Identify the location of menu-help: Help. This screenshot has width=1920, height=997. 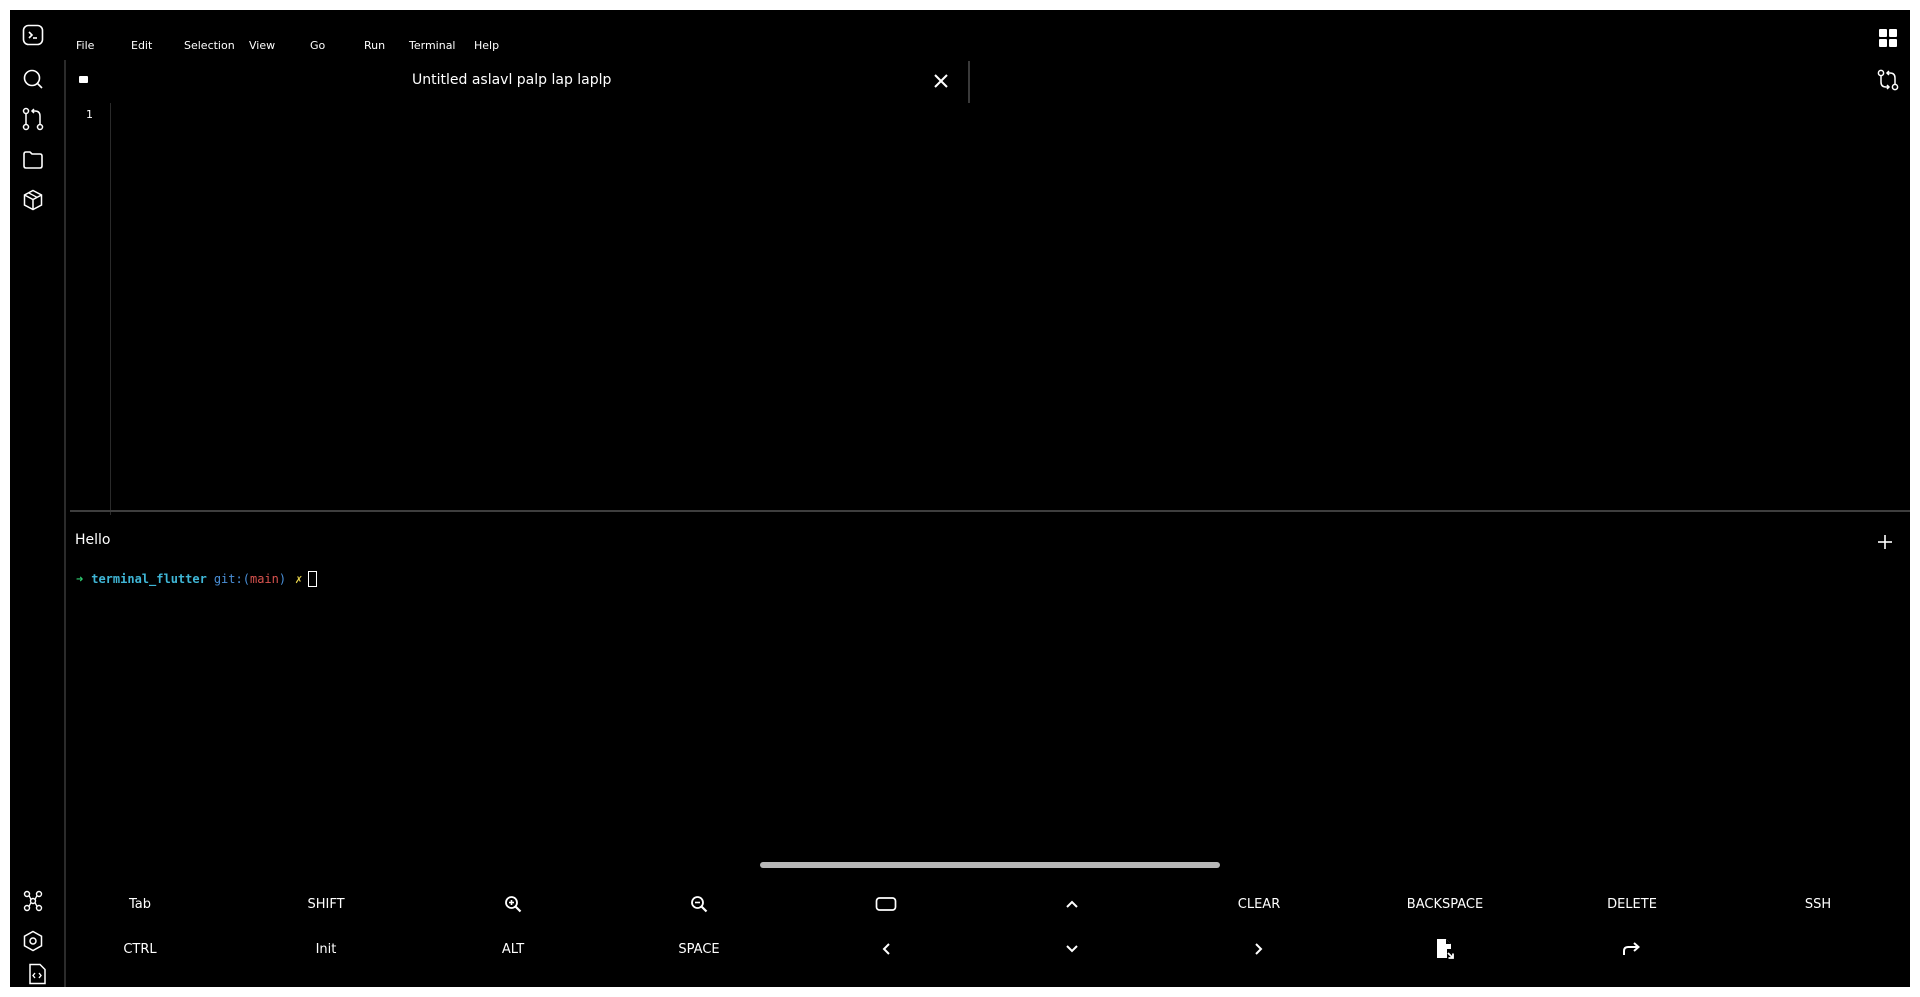
(487, 45).